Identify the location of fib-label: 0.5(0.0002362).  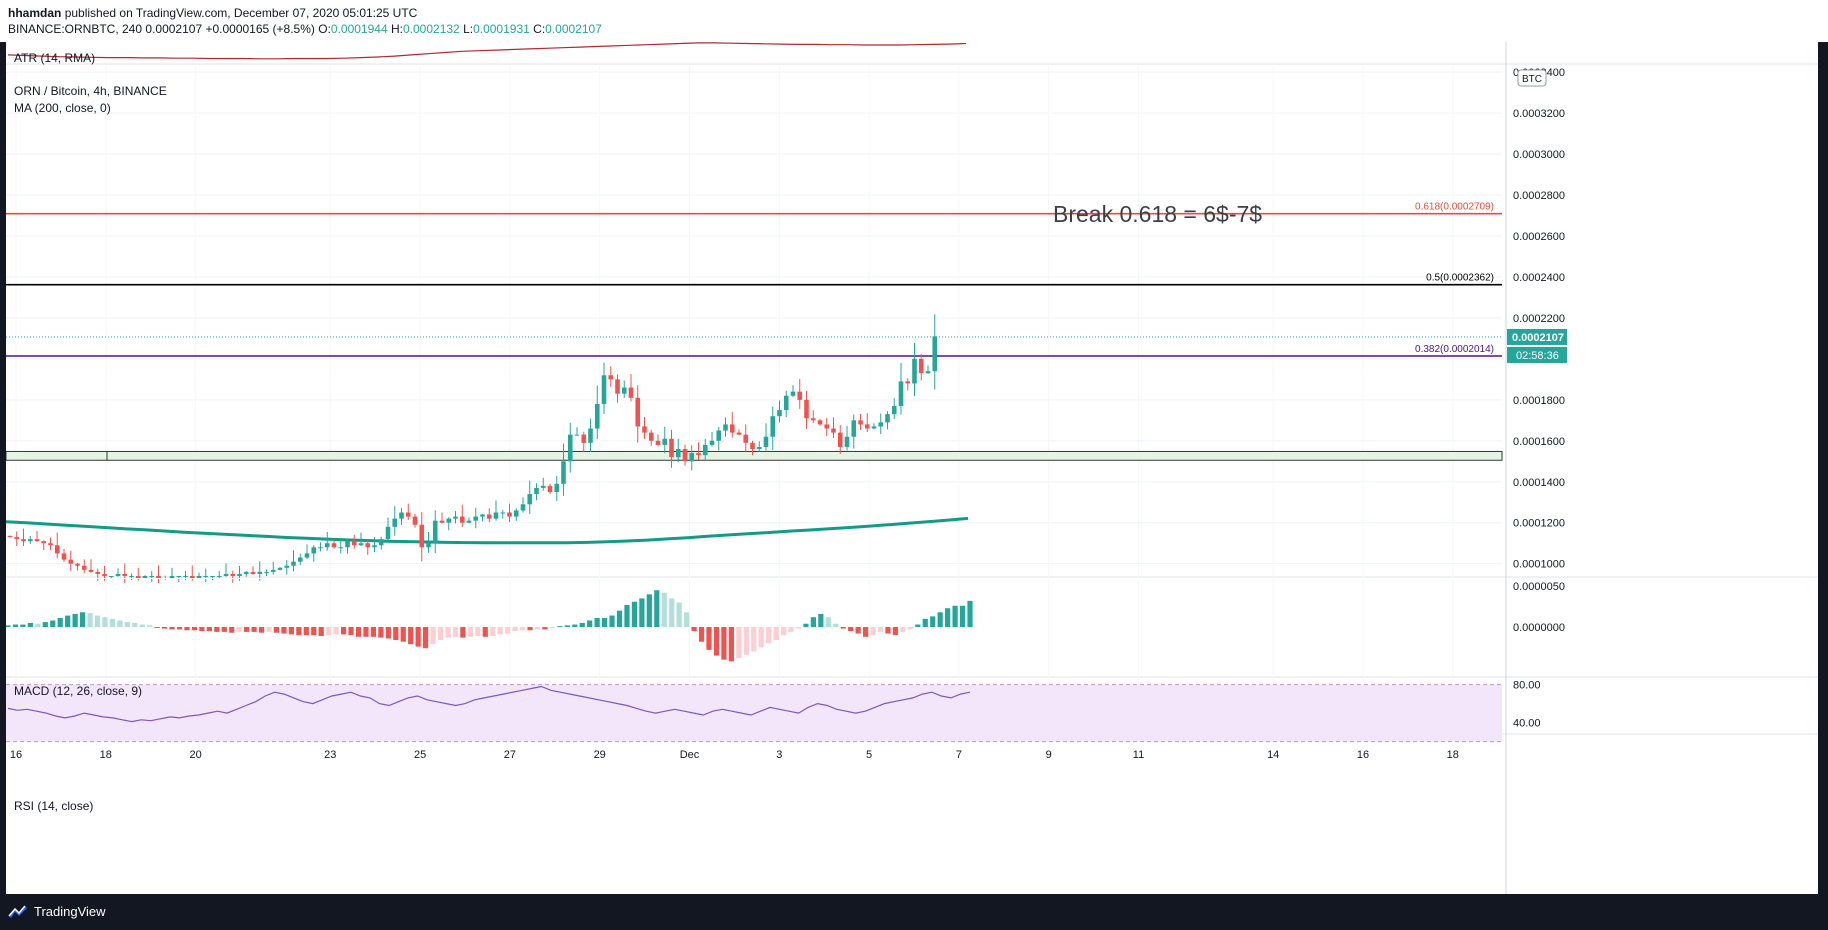
(1460, 278).